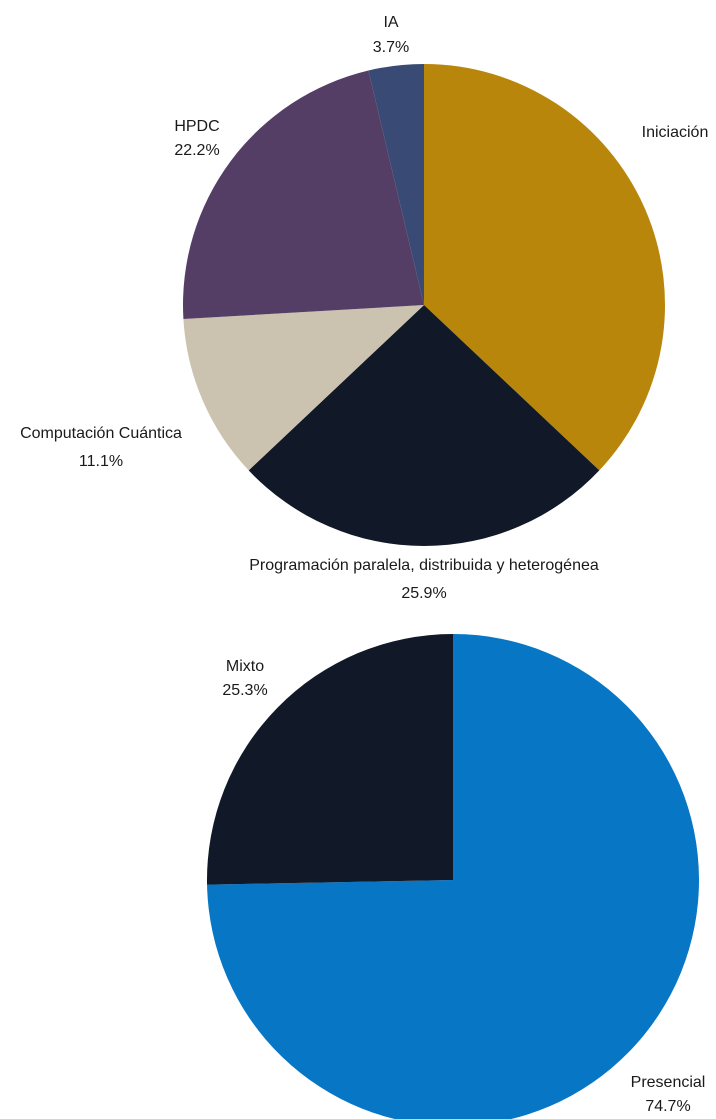 The image size is (716, 1119). Describe the element at coordinates (196, 126) in the screenshot. I see `label-hpdc: HPDC` at that location.